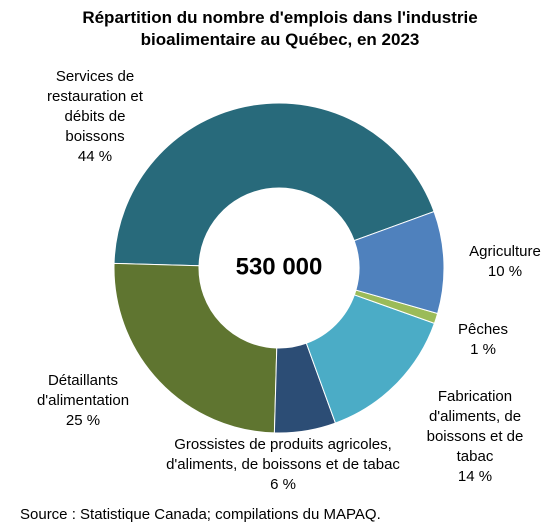  I want to click on category-name: Pêches, so click(483, 329).